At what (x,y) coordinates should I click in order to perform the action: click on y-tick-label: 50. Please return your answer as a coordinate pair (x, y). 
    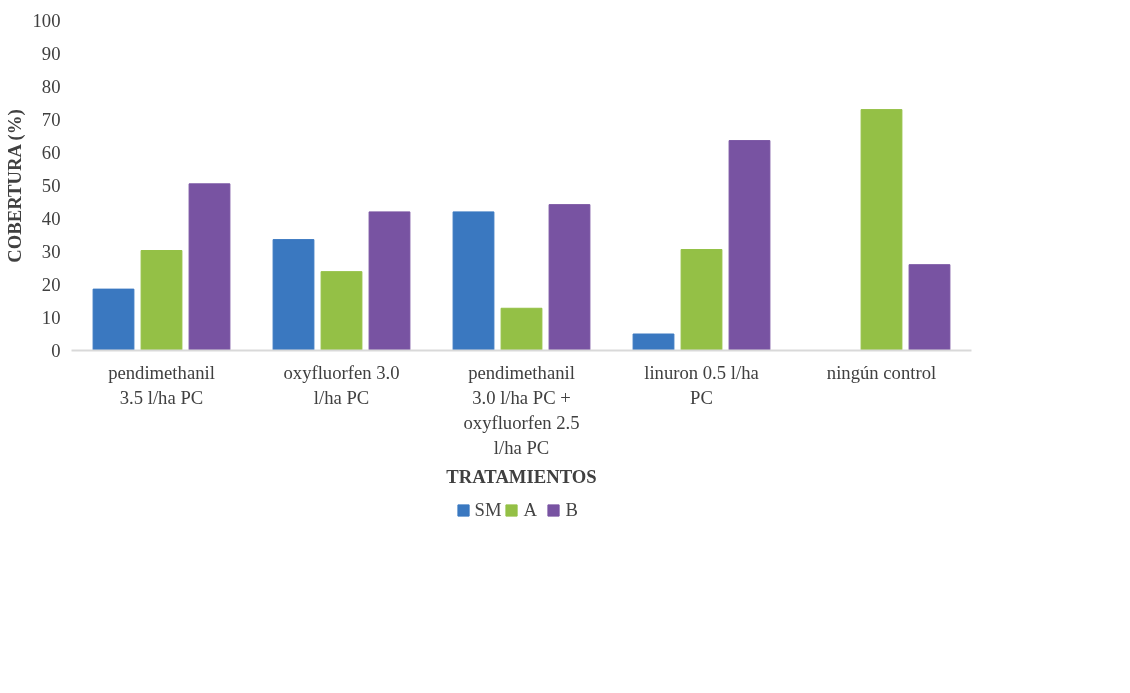
    Looking at the image, I should click on (51, 185).